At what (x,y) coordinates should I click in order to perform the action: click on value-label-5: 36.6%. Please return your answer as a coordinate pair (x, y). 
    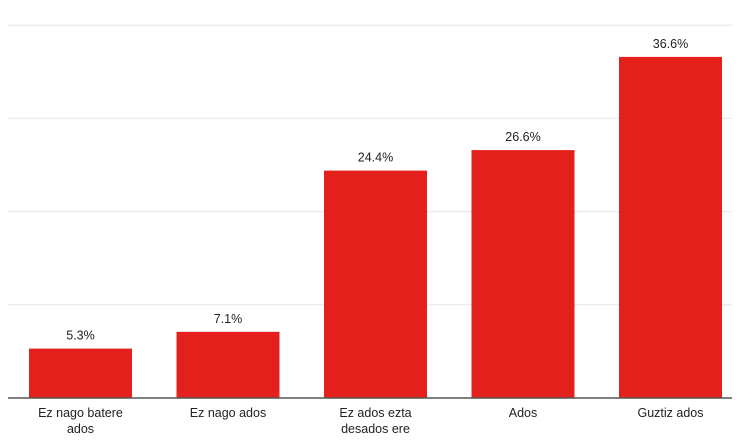
    Looking at the image, I should click on (670, 44).